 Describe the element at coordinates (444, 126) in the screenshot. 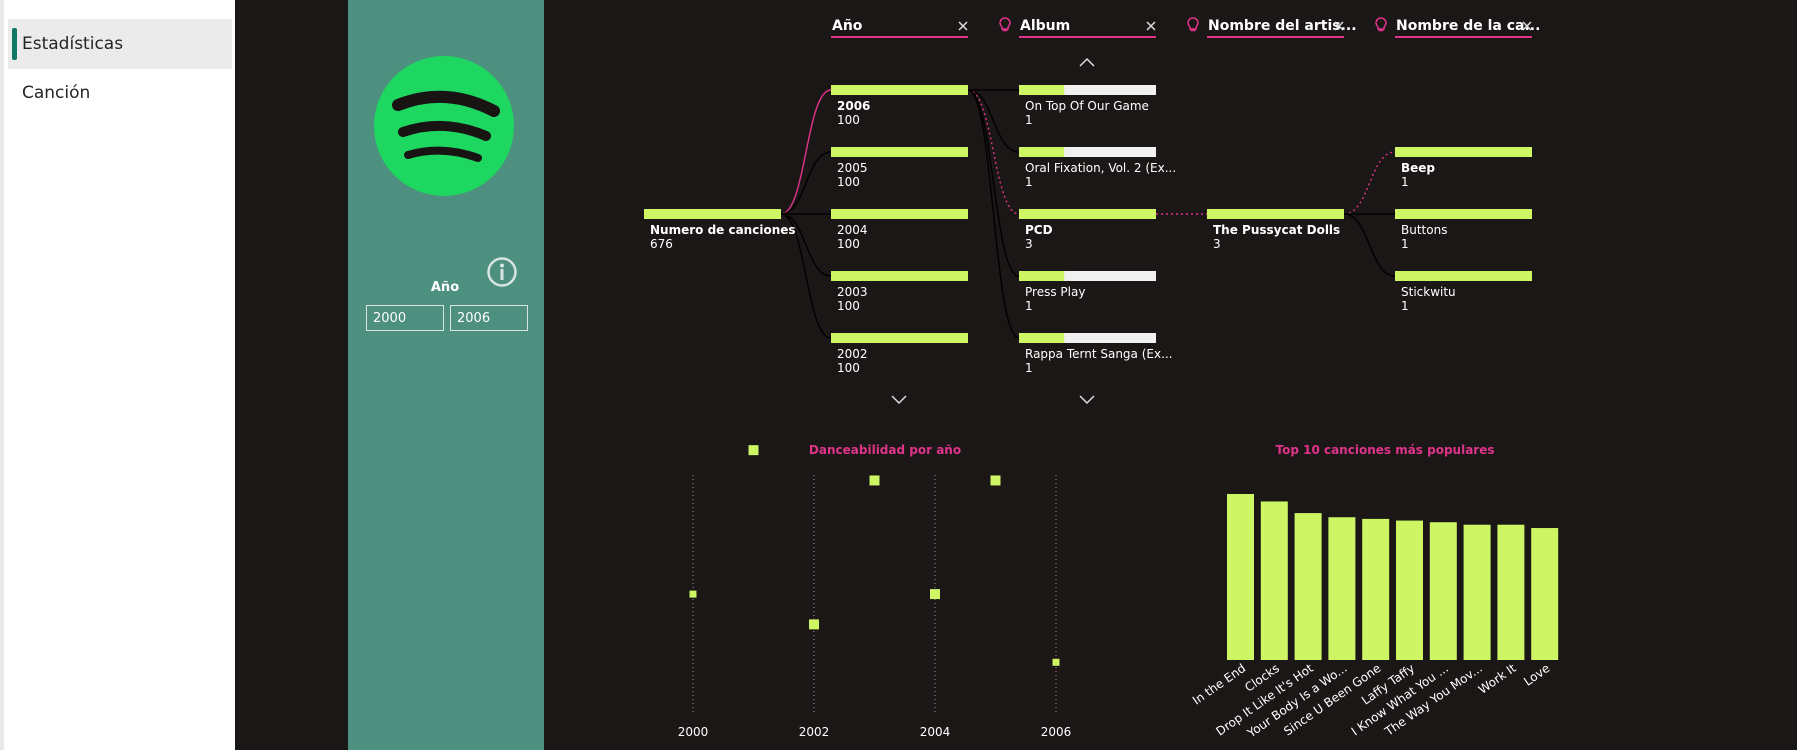

I see `spotify-logo` at that location.